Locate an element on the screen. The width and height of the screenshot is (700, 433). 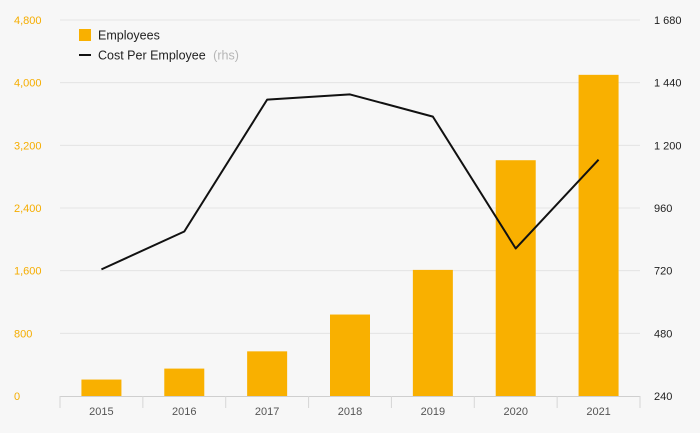
legend: Employees Cost Per Employee (rhs) is located at coordinates (159, 46).